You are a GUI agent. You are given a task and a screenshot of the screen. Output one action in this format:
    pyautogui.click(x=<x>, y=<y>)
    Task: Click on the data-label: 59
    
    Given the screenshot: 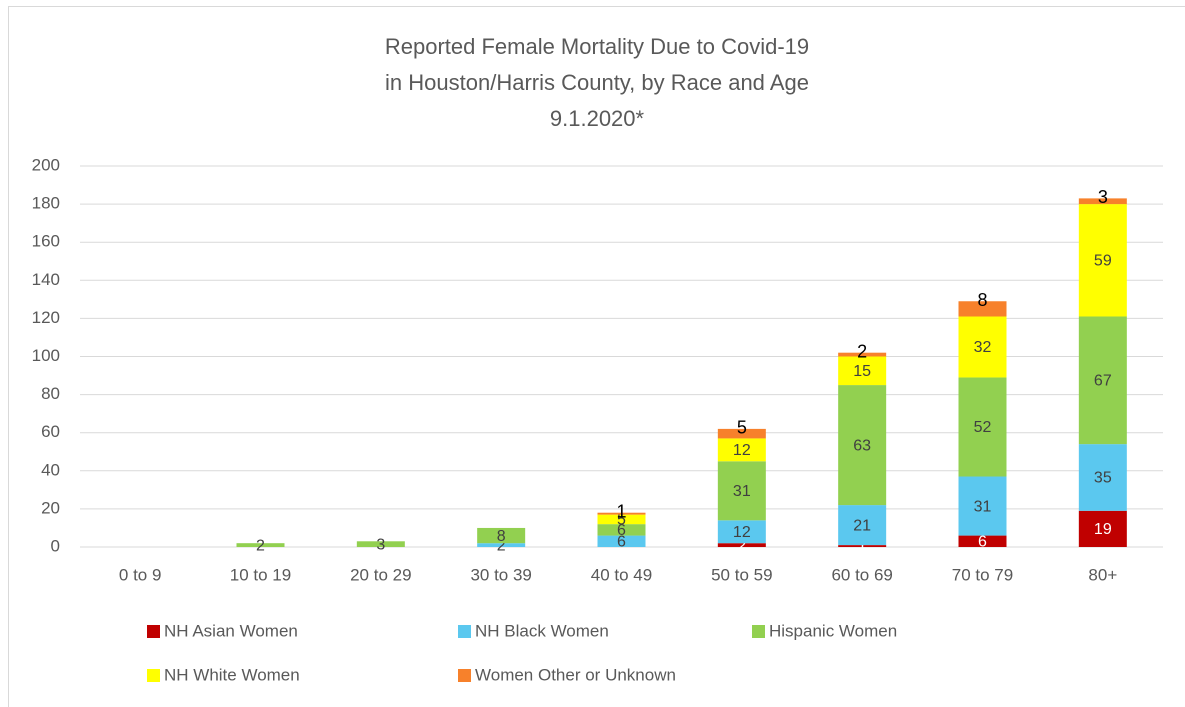 What is the action you would take?
    pyautogui.click(x=1103, y=261)
    